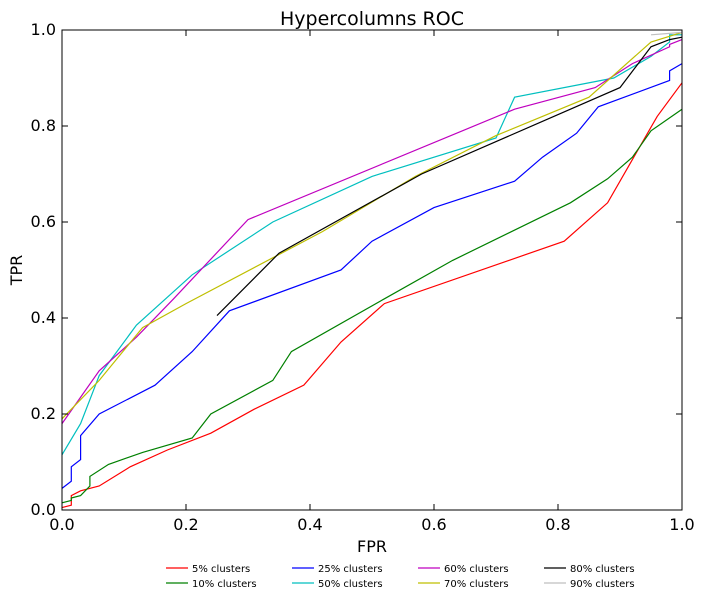  Describe the element at coordinates (372, 19) in the screenshot. I see `chart-title: Hypercolumns ROC` at that location.